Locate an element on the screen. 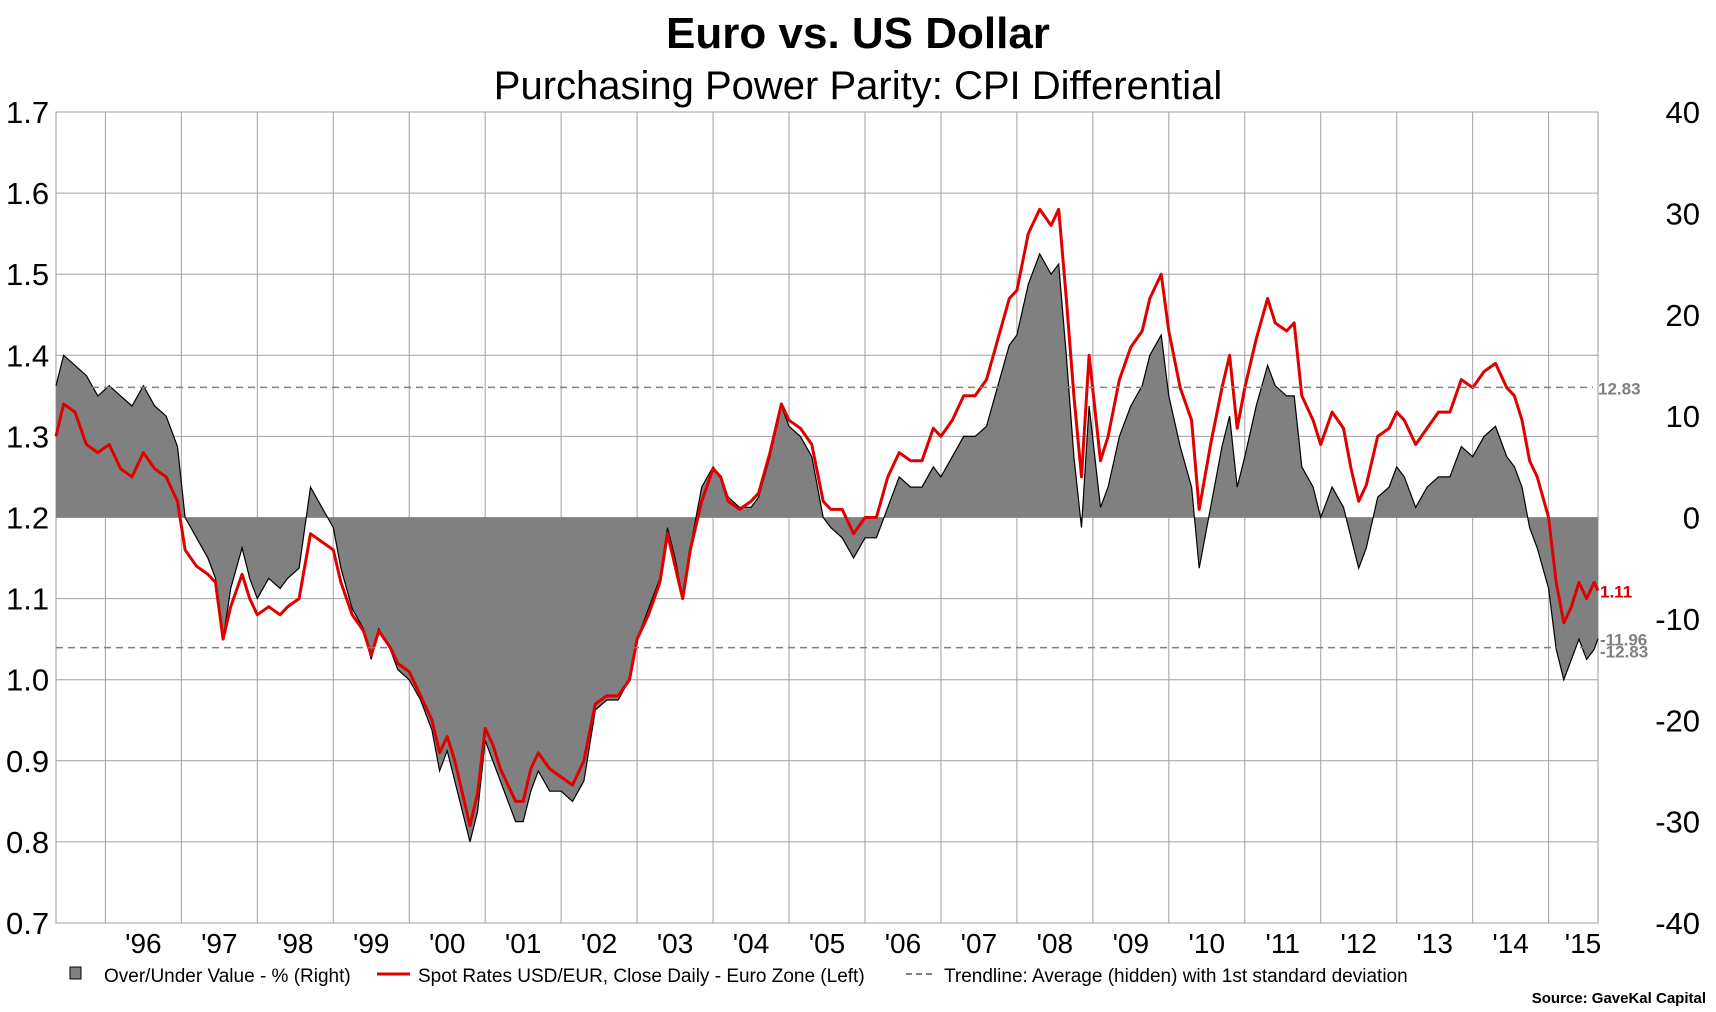 This screenshot has width=1716, height=1012. right-axis-tick-label: 0 is located at coordinates (1691, 518).